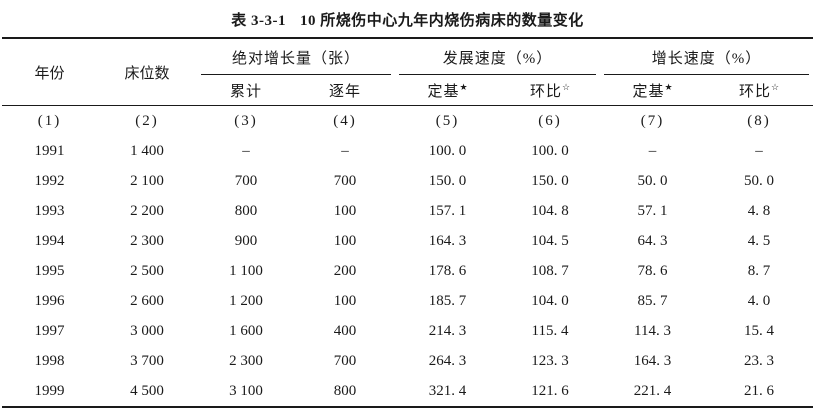 The height and width of the screenshot is (417, 815). Describe the element at coordinates (652, 390) in the screenshot. I see `table-cell: 221. 4` at that location.